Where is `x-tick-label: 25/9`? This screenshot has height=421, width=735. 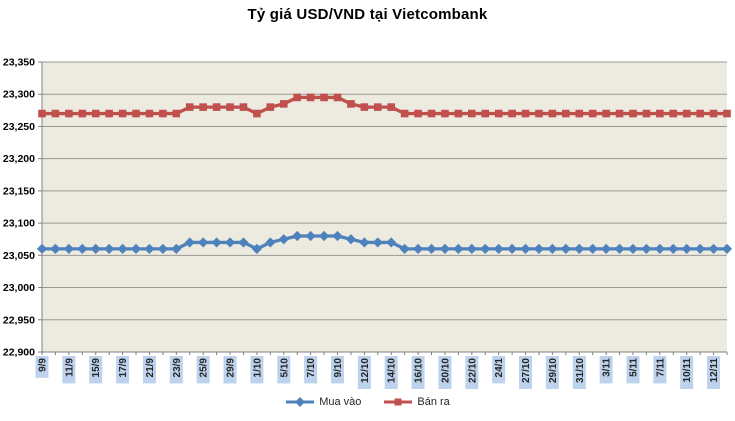
x-tick-label: 25/9 is located at coordinates (204, 368).